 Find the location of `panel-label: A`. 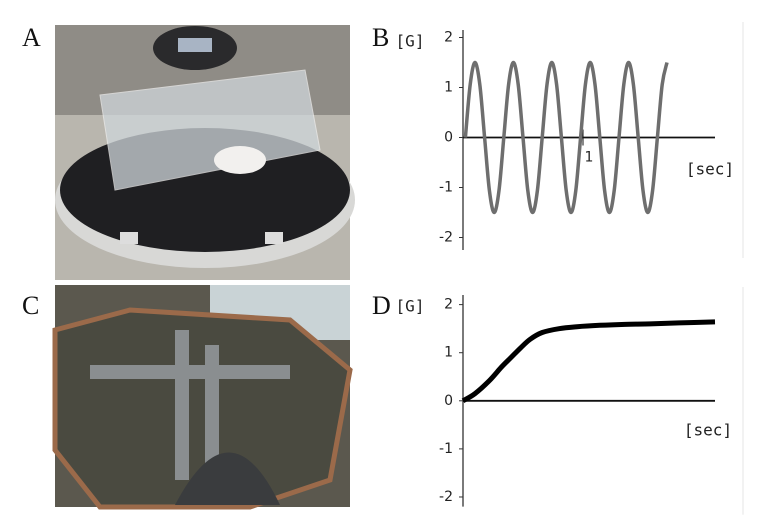

panel-label: A is located at coordinates (31, 37).